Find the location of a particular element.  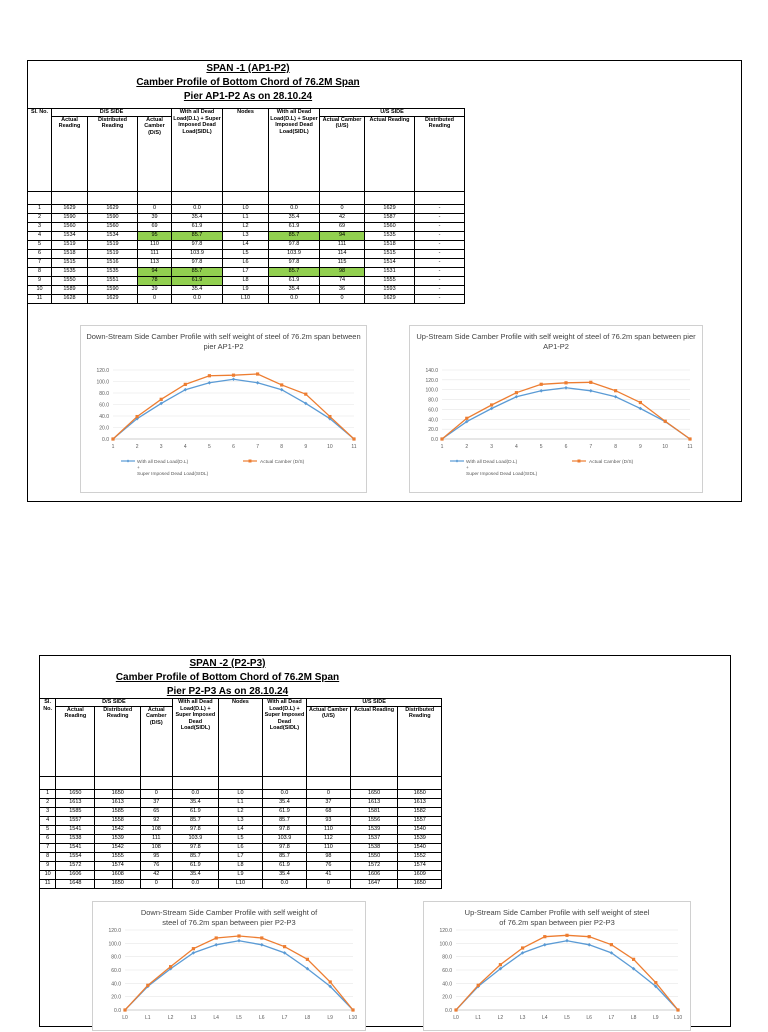

cell-ds-dist: 1574 is located at coordinates (118, 865).